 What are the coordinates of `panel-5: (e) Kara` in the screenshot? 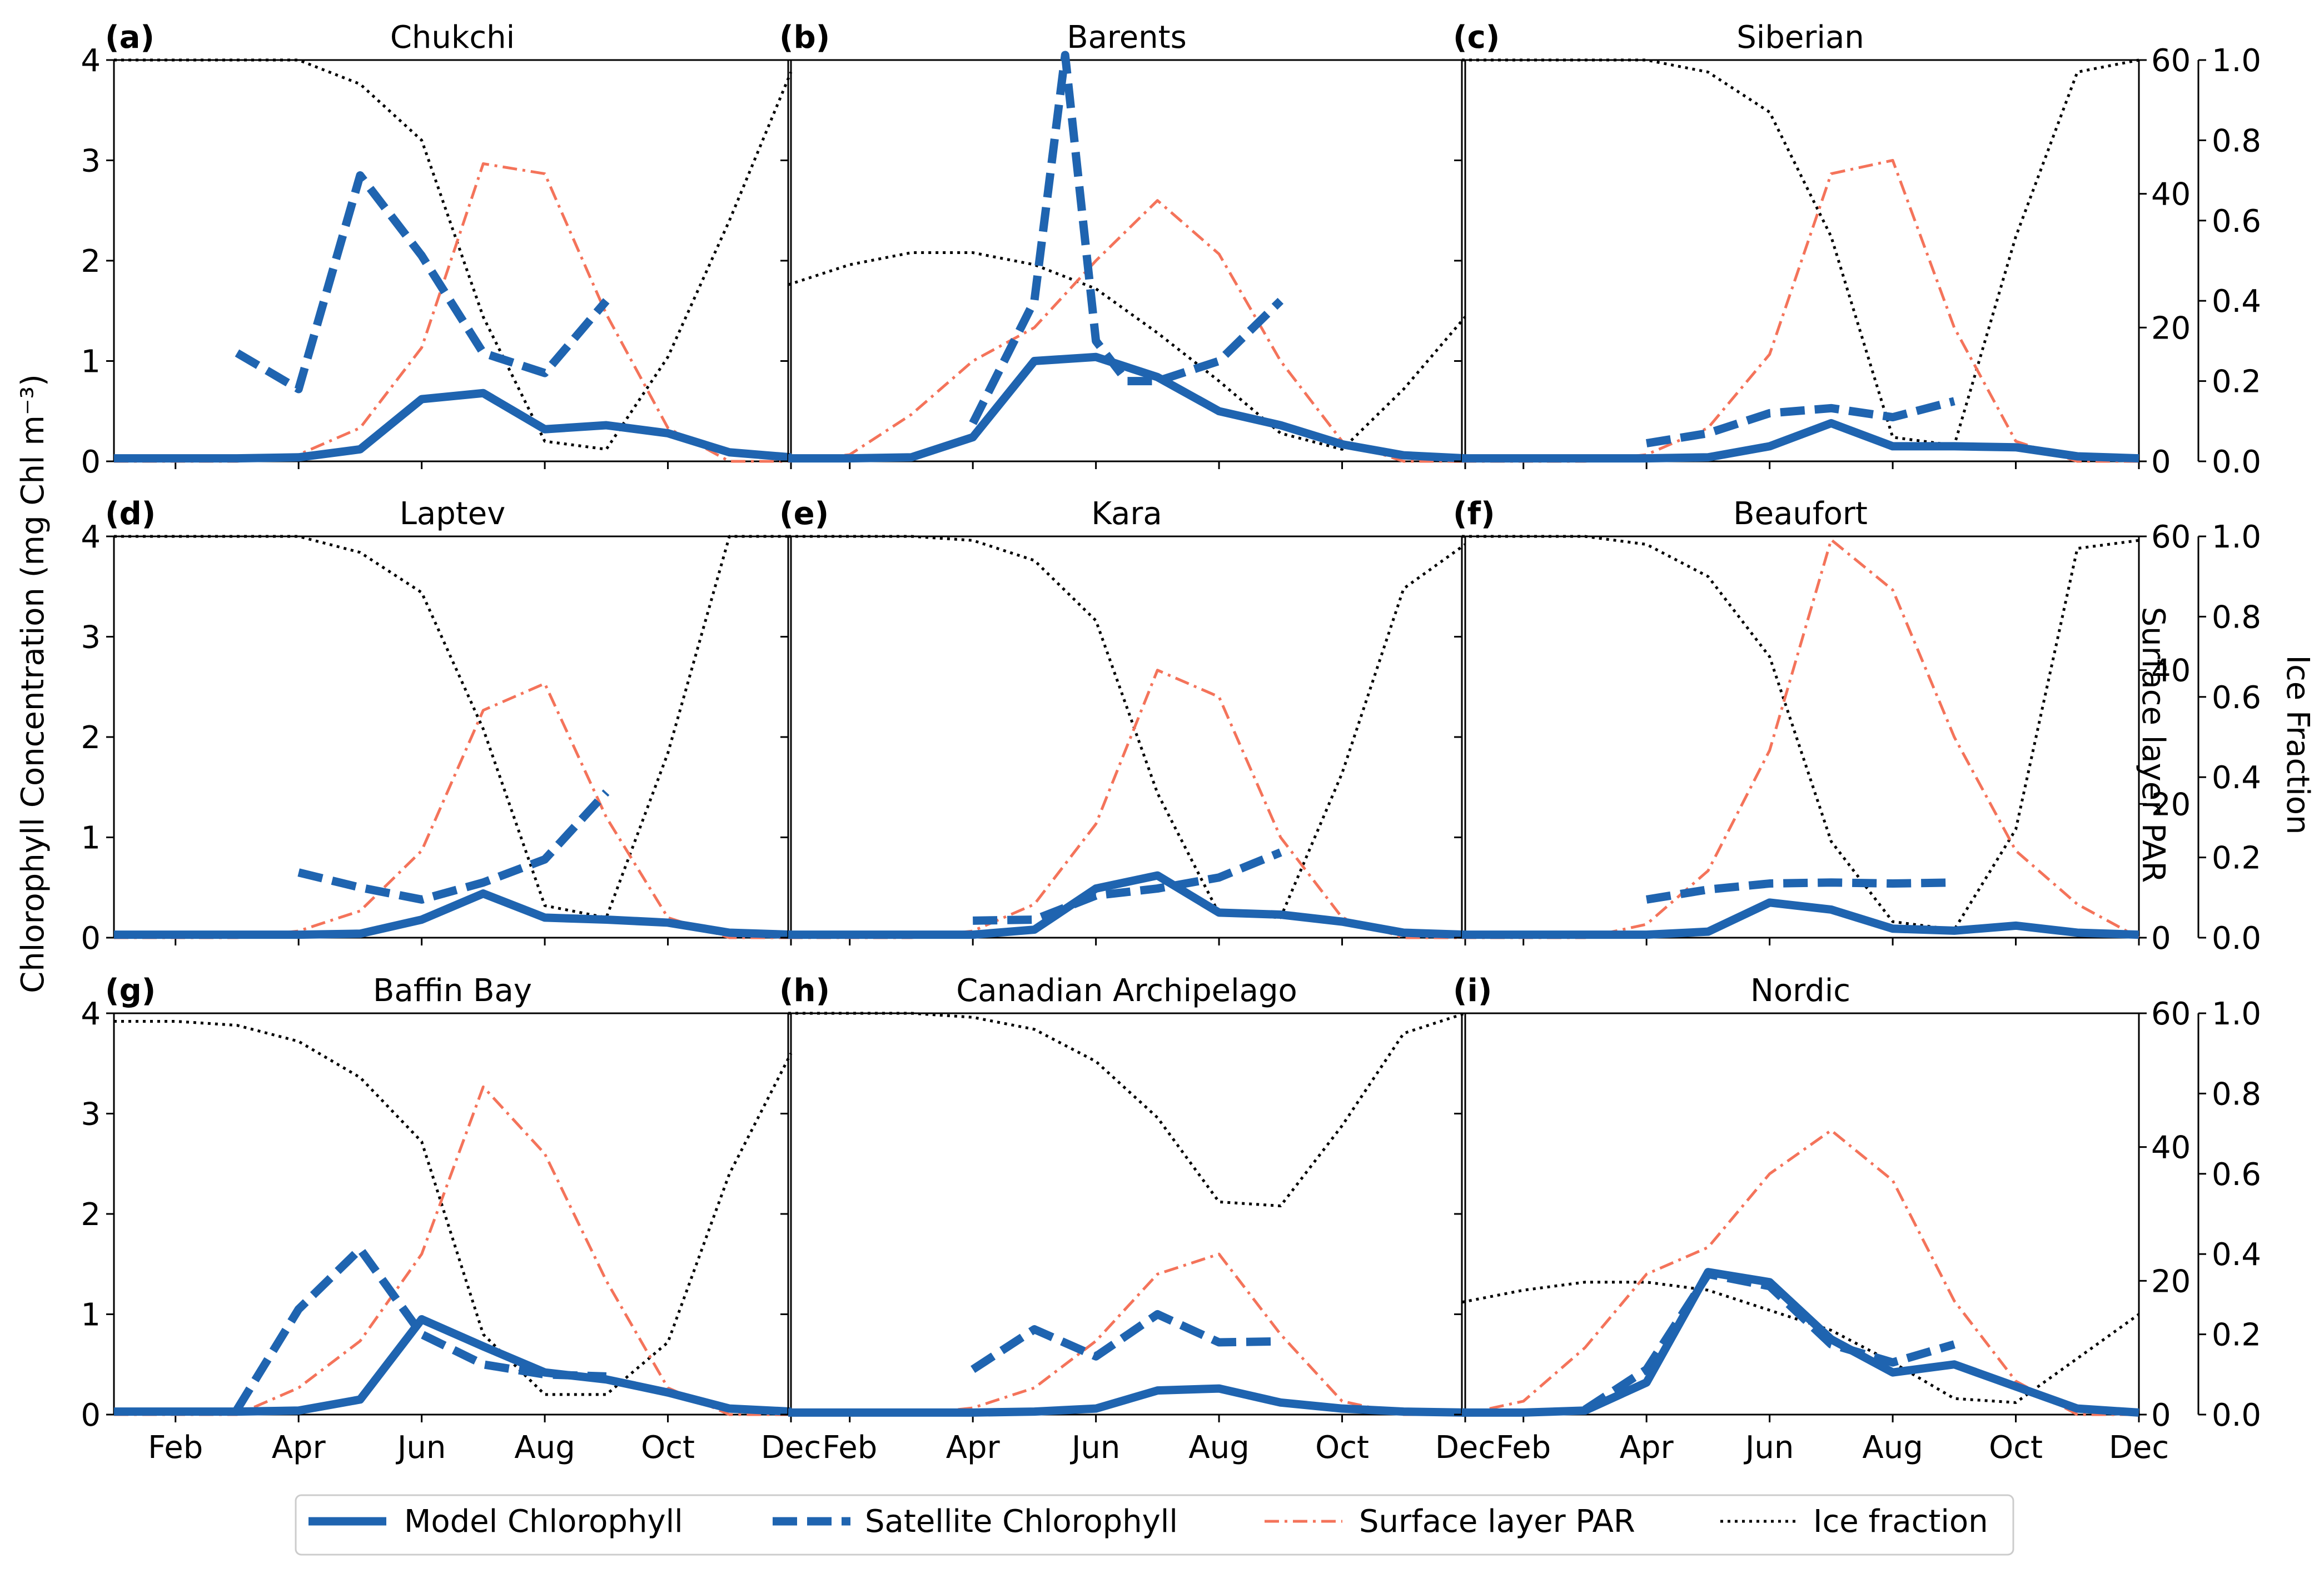 It's located at (1122, 720).